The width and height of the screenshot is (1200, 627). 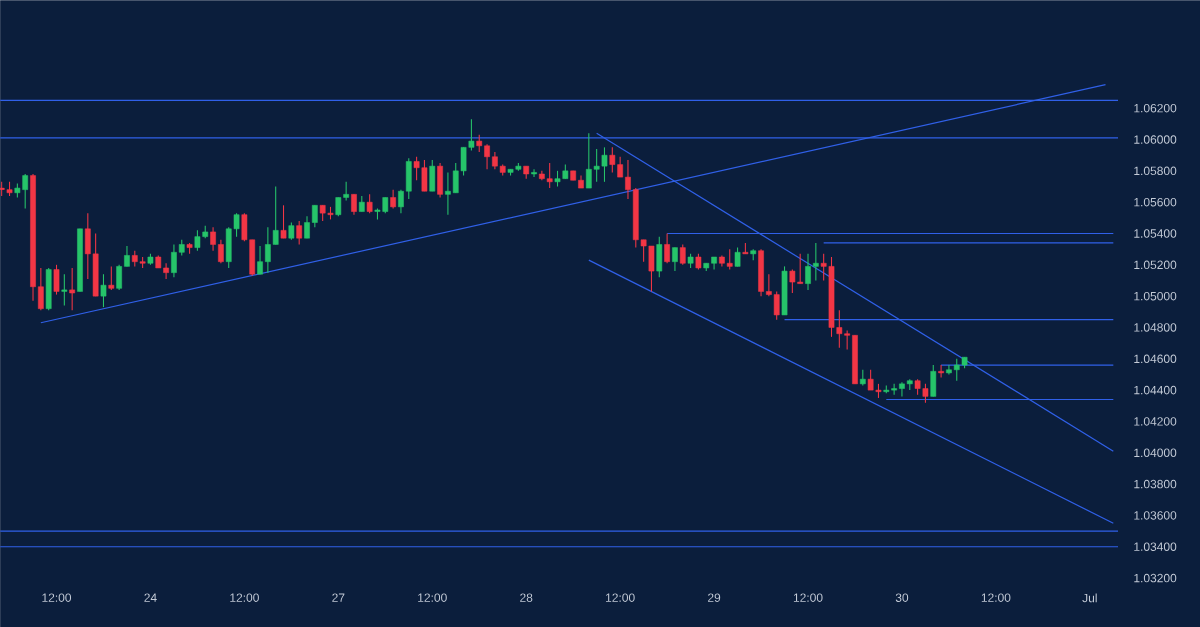 I want to click on y-tick-label: 1.03200, so click(x=1155, y=578).